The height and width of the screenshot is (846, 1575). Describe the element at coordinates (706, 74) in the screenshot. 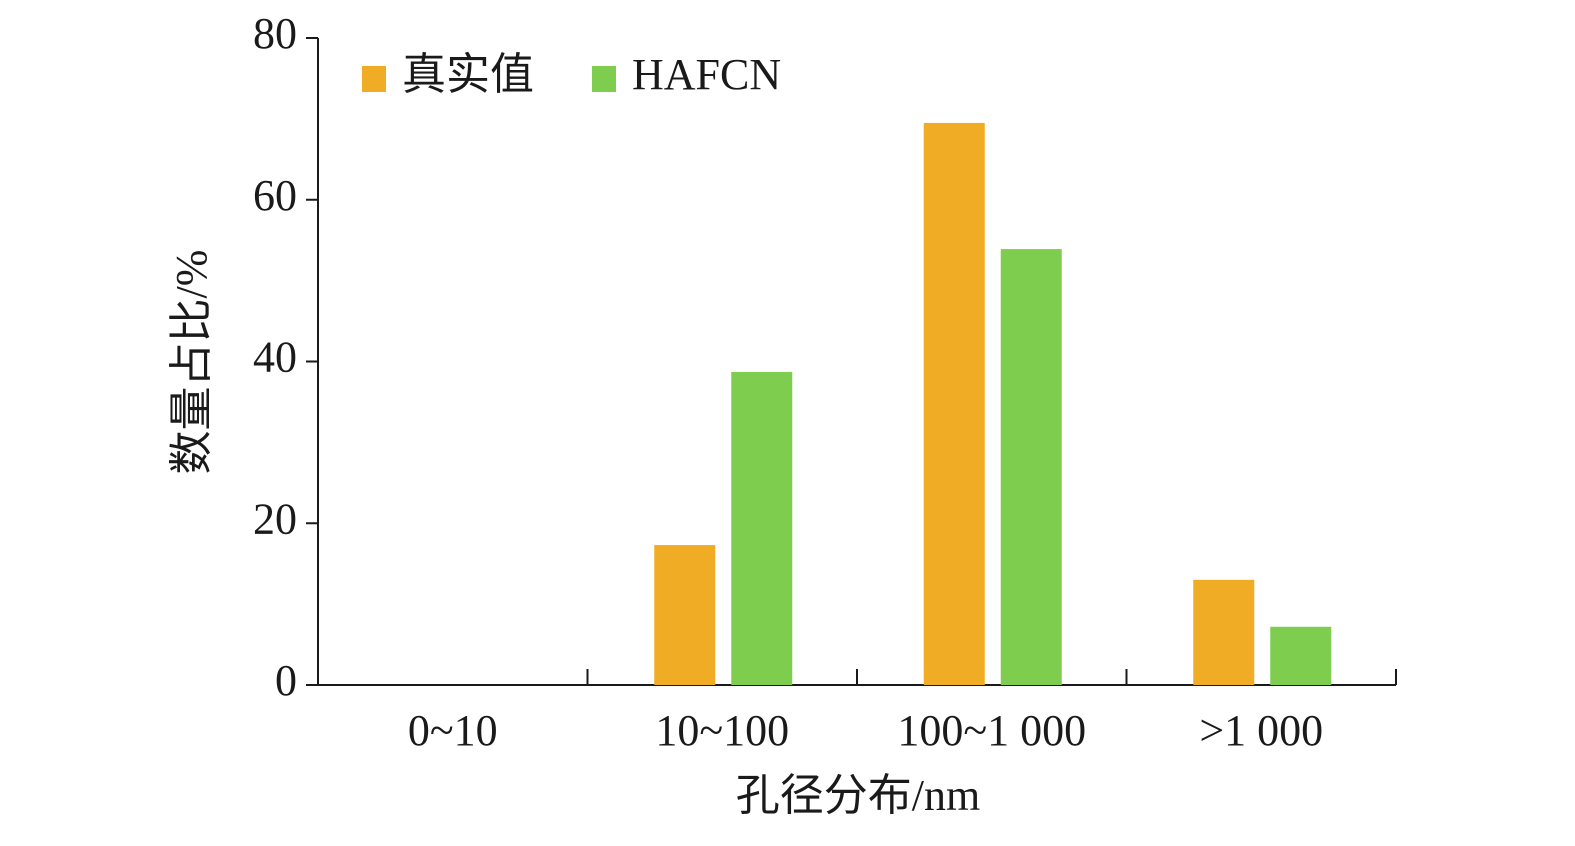

I see `legend-label: HAFCN` at that location.